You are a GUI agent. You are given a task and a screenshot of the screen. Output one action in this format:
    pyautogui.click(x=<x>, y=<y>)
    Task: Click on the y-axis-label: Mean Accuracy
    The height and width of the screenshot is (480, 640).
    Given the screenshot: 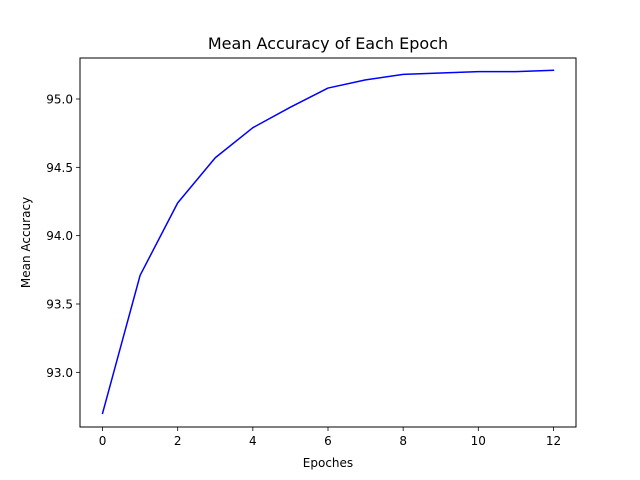 What is the action you would take?
    pyautogui.click(x=26, y=242)
    